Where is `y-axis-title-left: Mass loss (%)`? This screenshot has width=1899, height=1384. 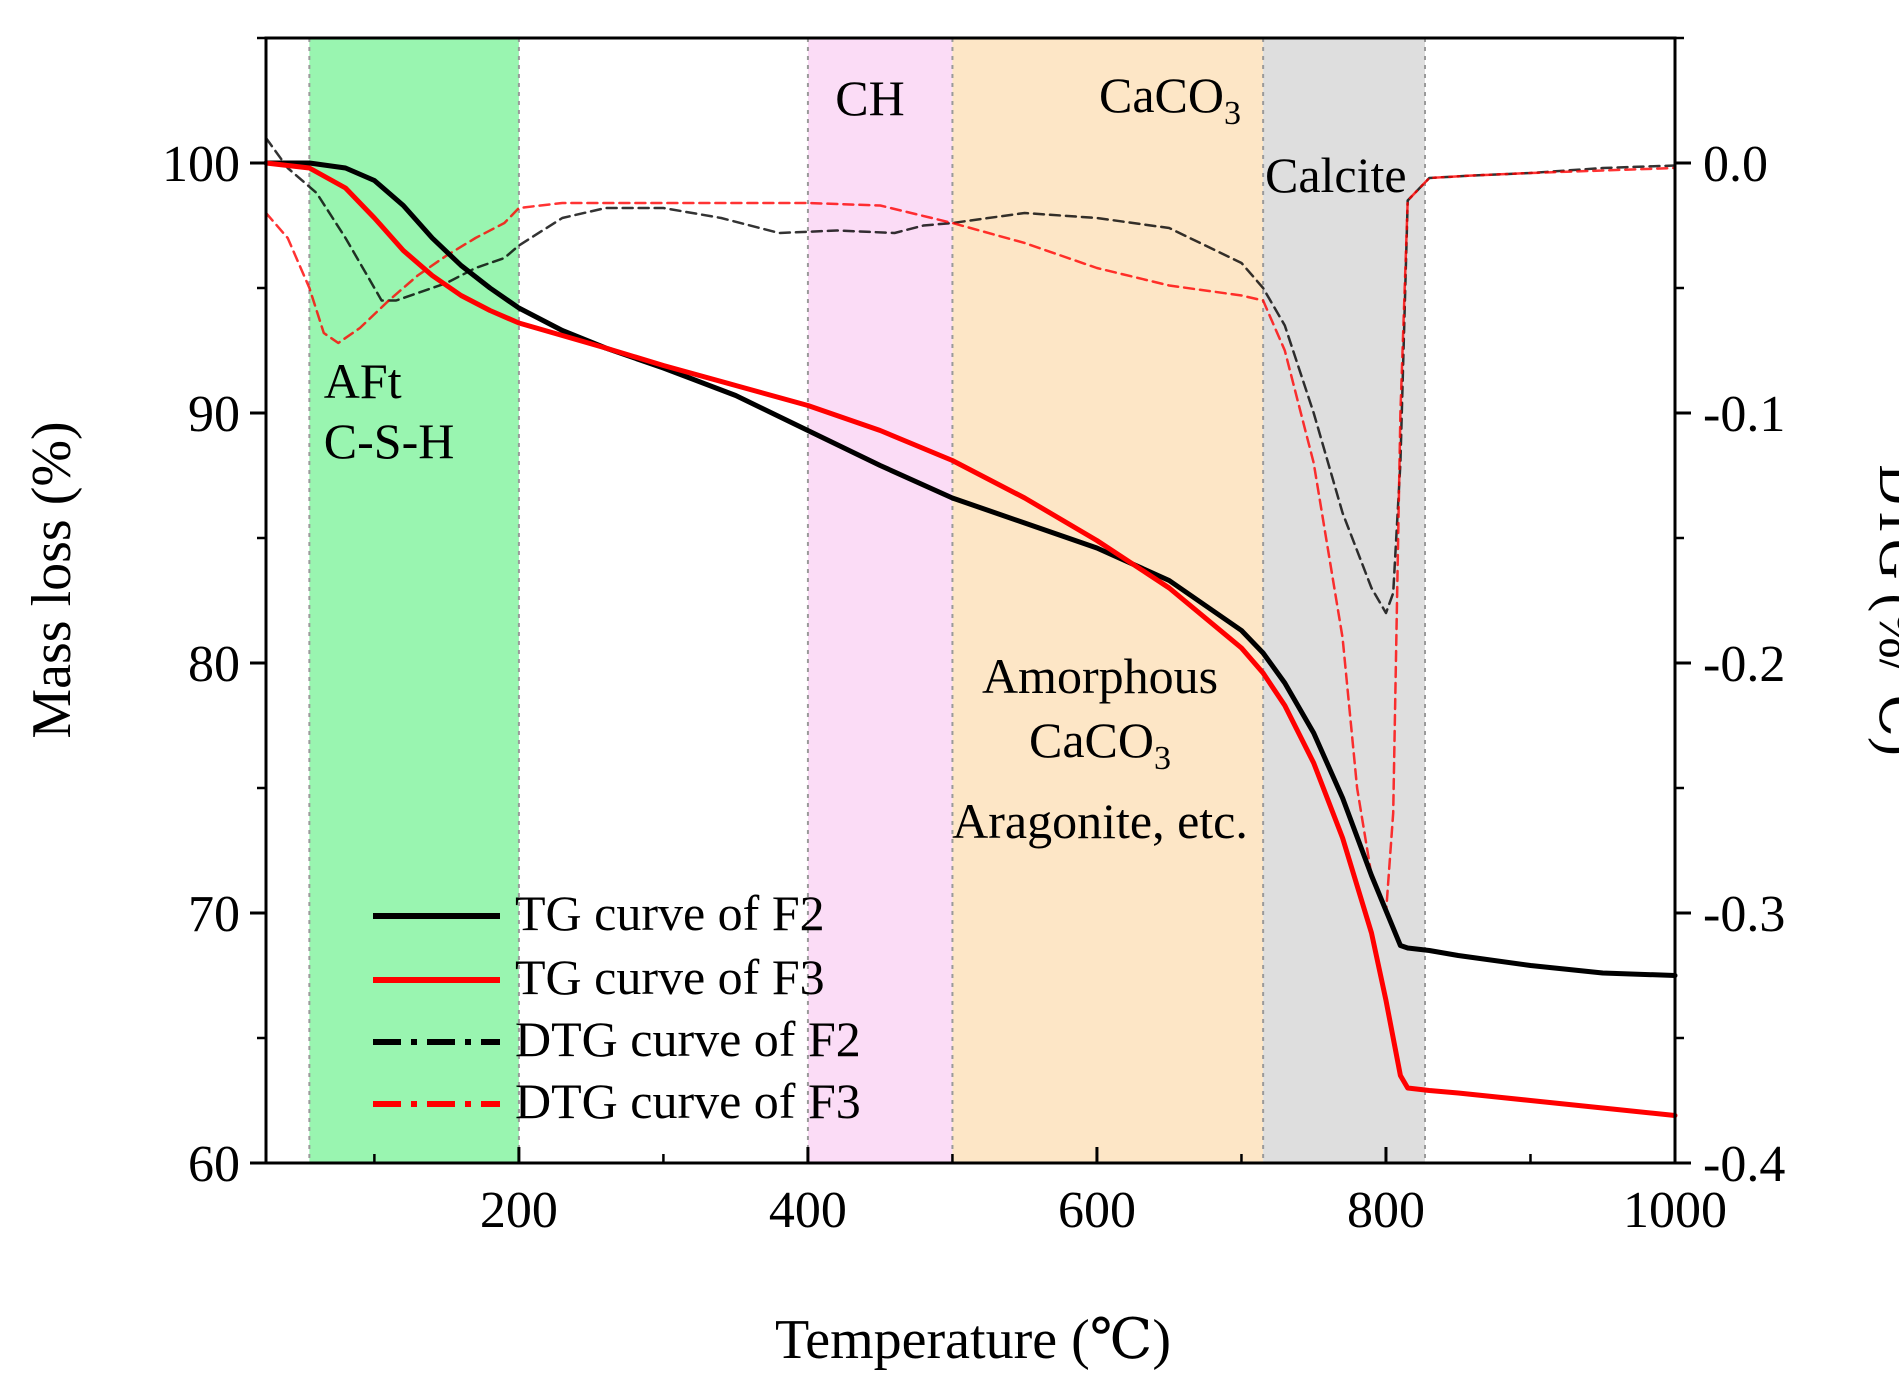
y-axis-title-left: Mass loss (%) is located at coordinates (52, 579).